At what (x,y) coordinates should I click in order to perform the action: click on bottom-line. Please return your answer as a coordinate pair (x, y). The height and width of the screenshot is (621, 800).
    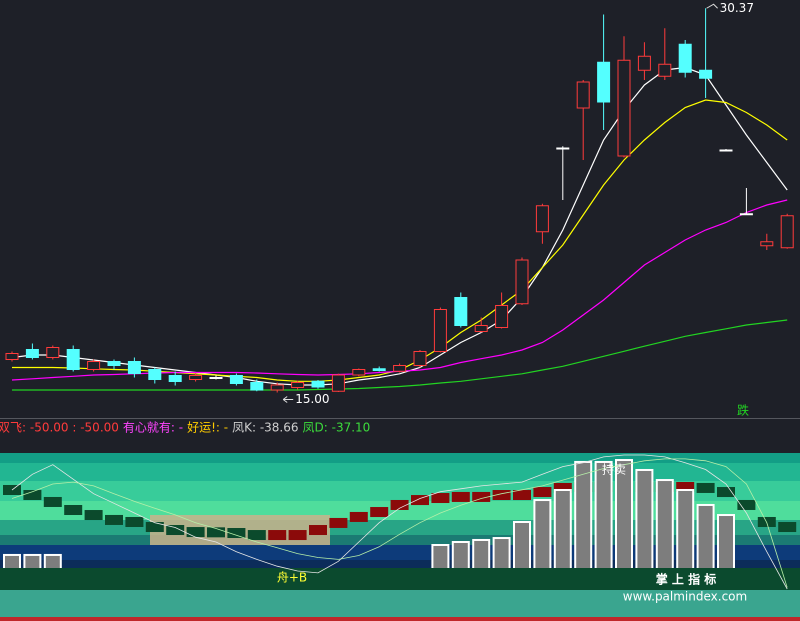
    Looking at the image, I should click on (400, 619).